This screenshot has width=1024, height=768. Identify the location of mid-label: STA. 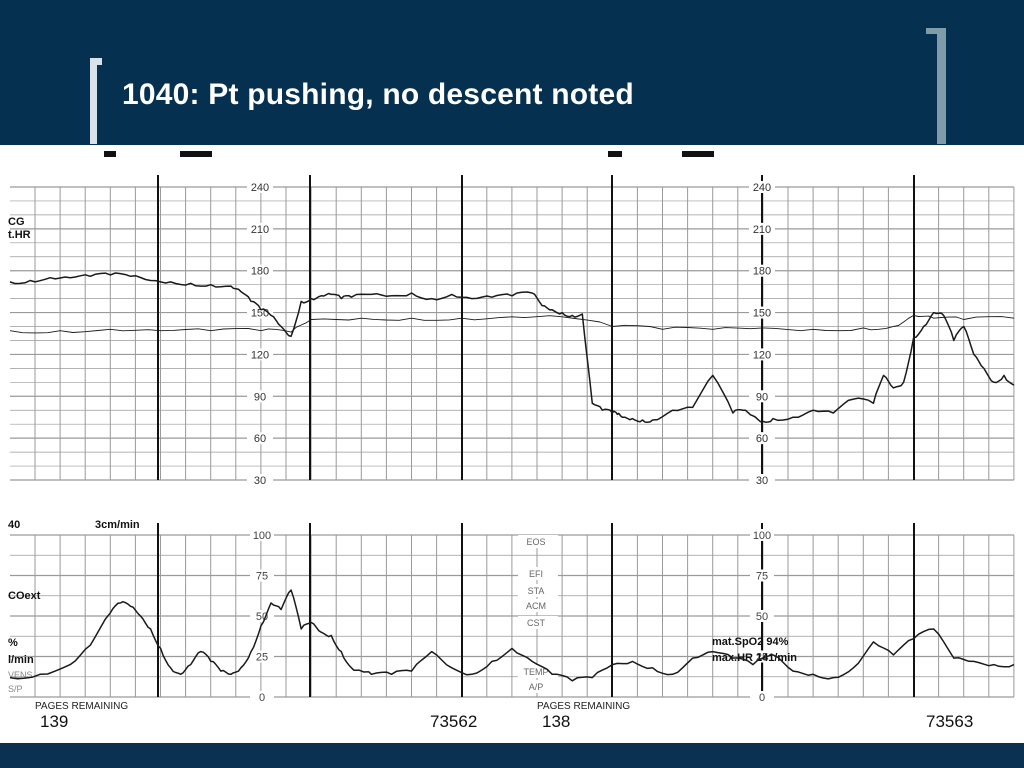
(536, 591).